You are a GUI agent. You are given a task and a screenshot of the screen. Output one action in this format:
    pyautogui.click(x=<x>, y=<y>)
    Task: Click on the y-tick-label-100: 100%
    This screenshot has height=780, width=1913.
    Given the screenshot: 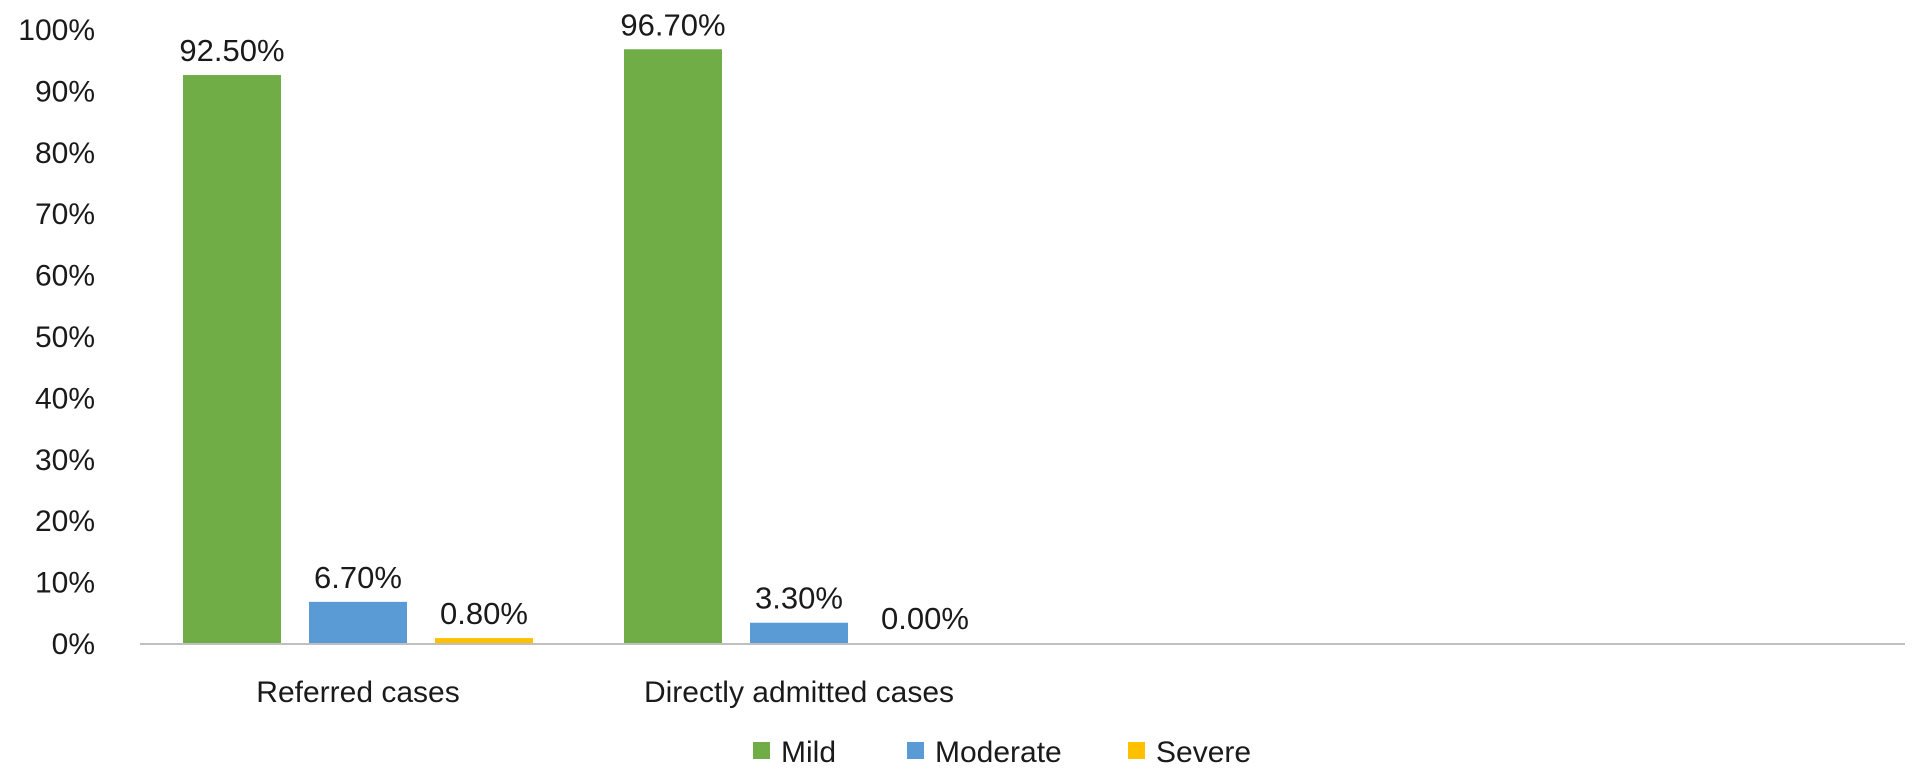 What is the action you would take?
    pyautogui.click(x=56, y=30)
    